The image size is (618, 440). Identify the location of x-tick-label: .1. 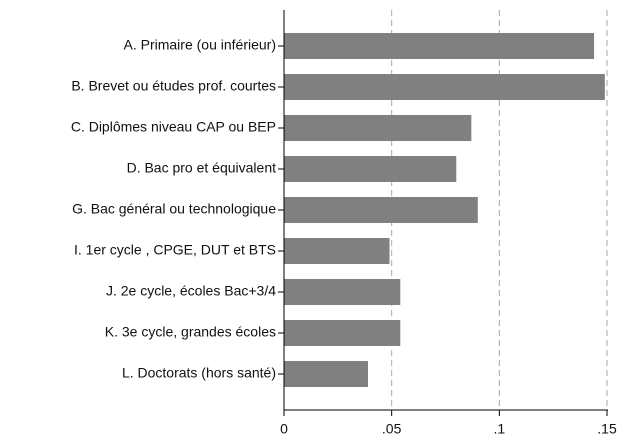
(499, 429).